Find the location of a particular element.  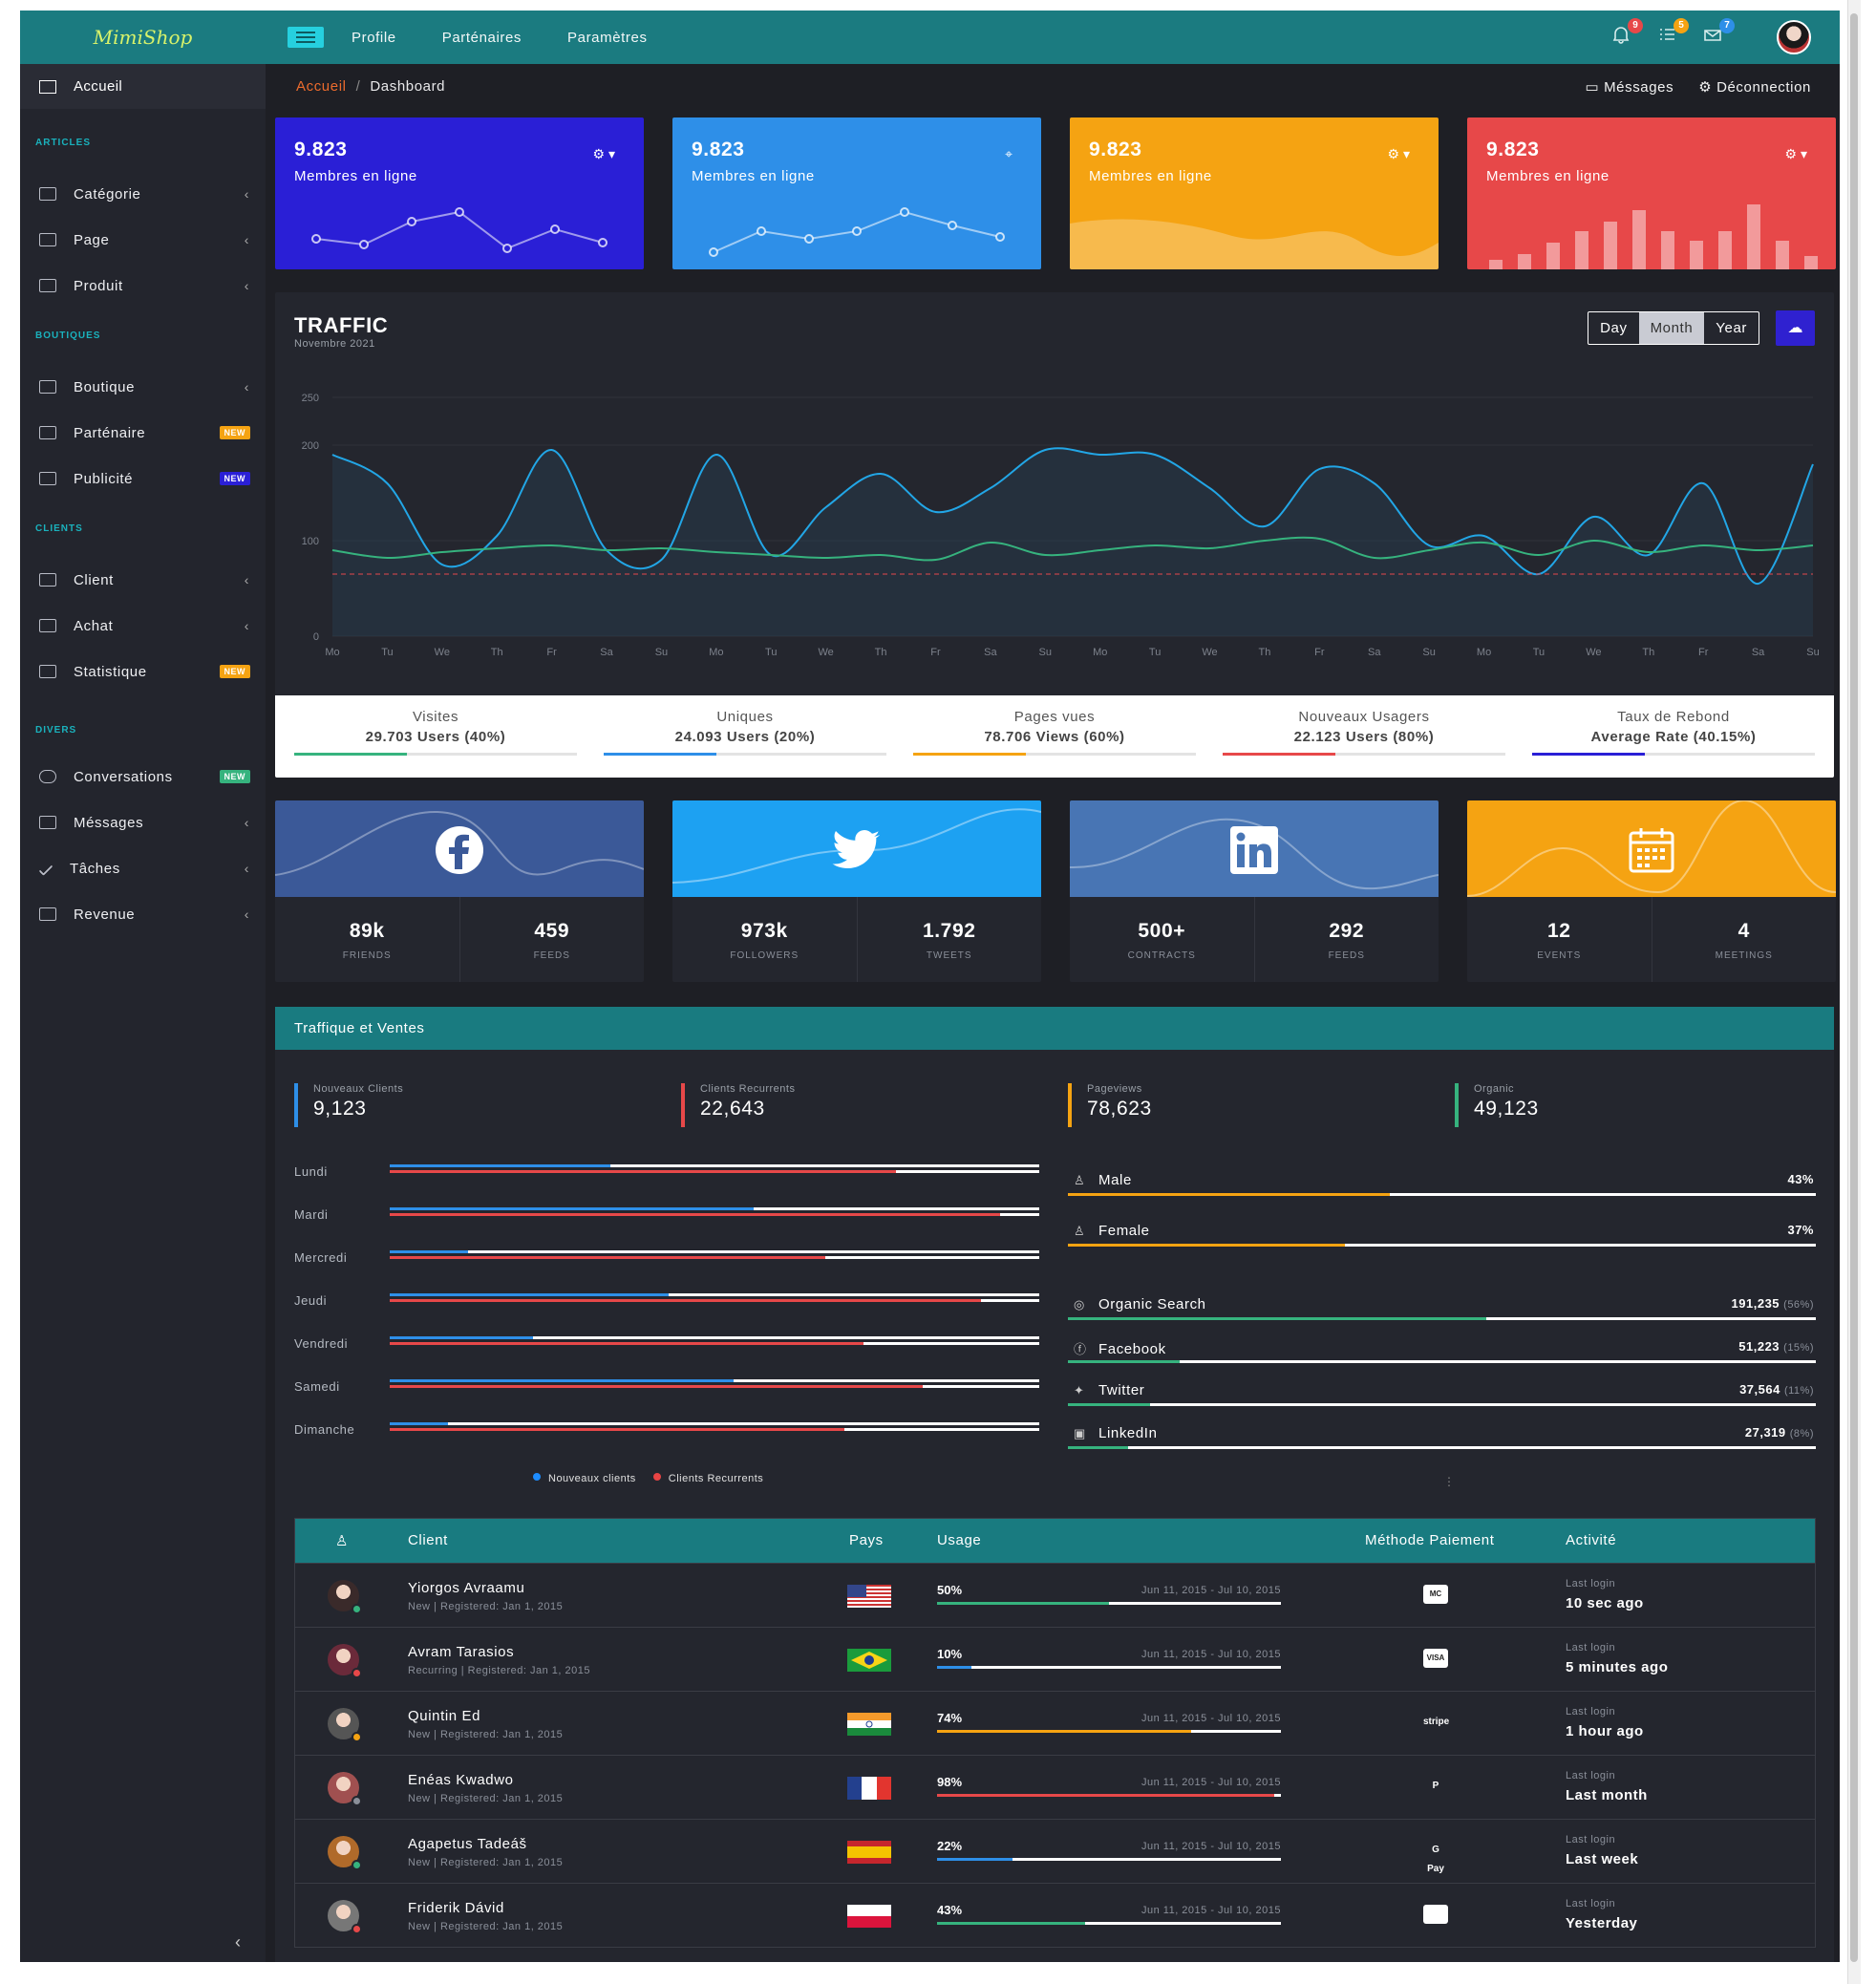

column-activity: Activité is located at coordinates (1591, 1540).